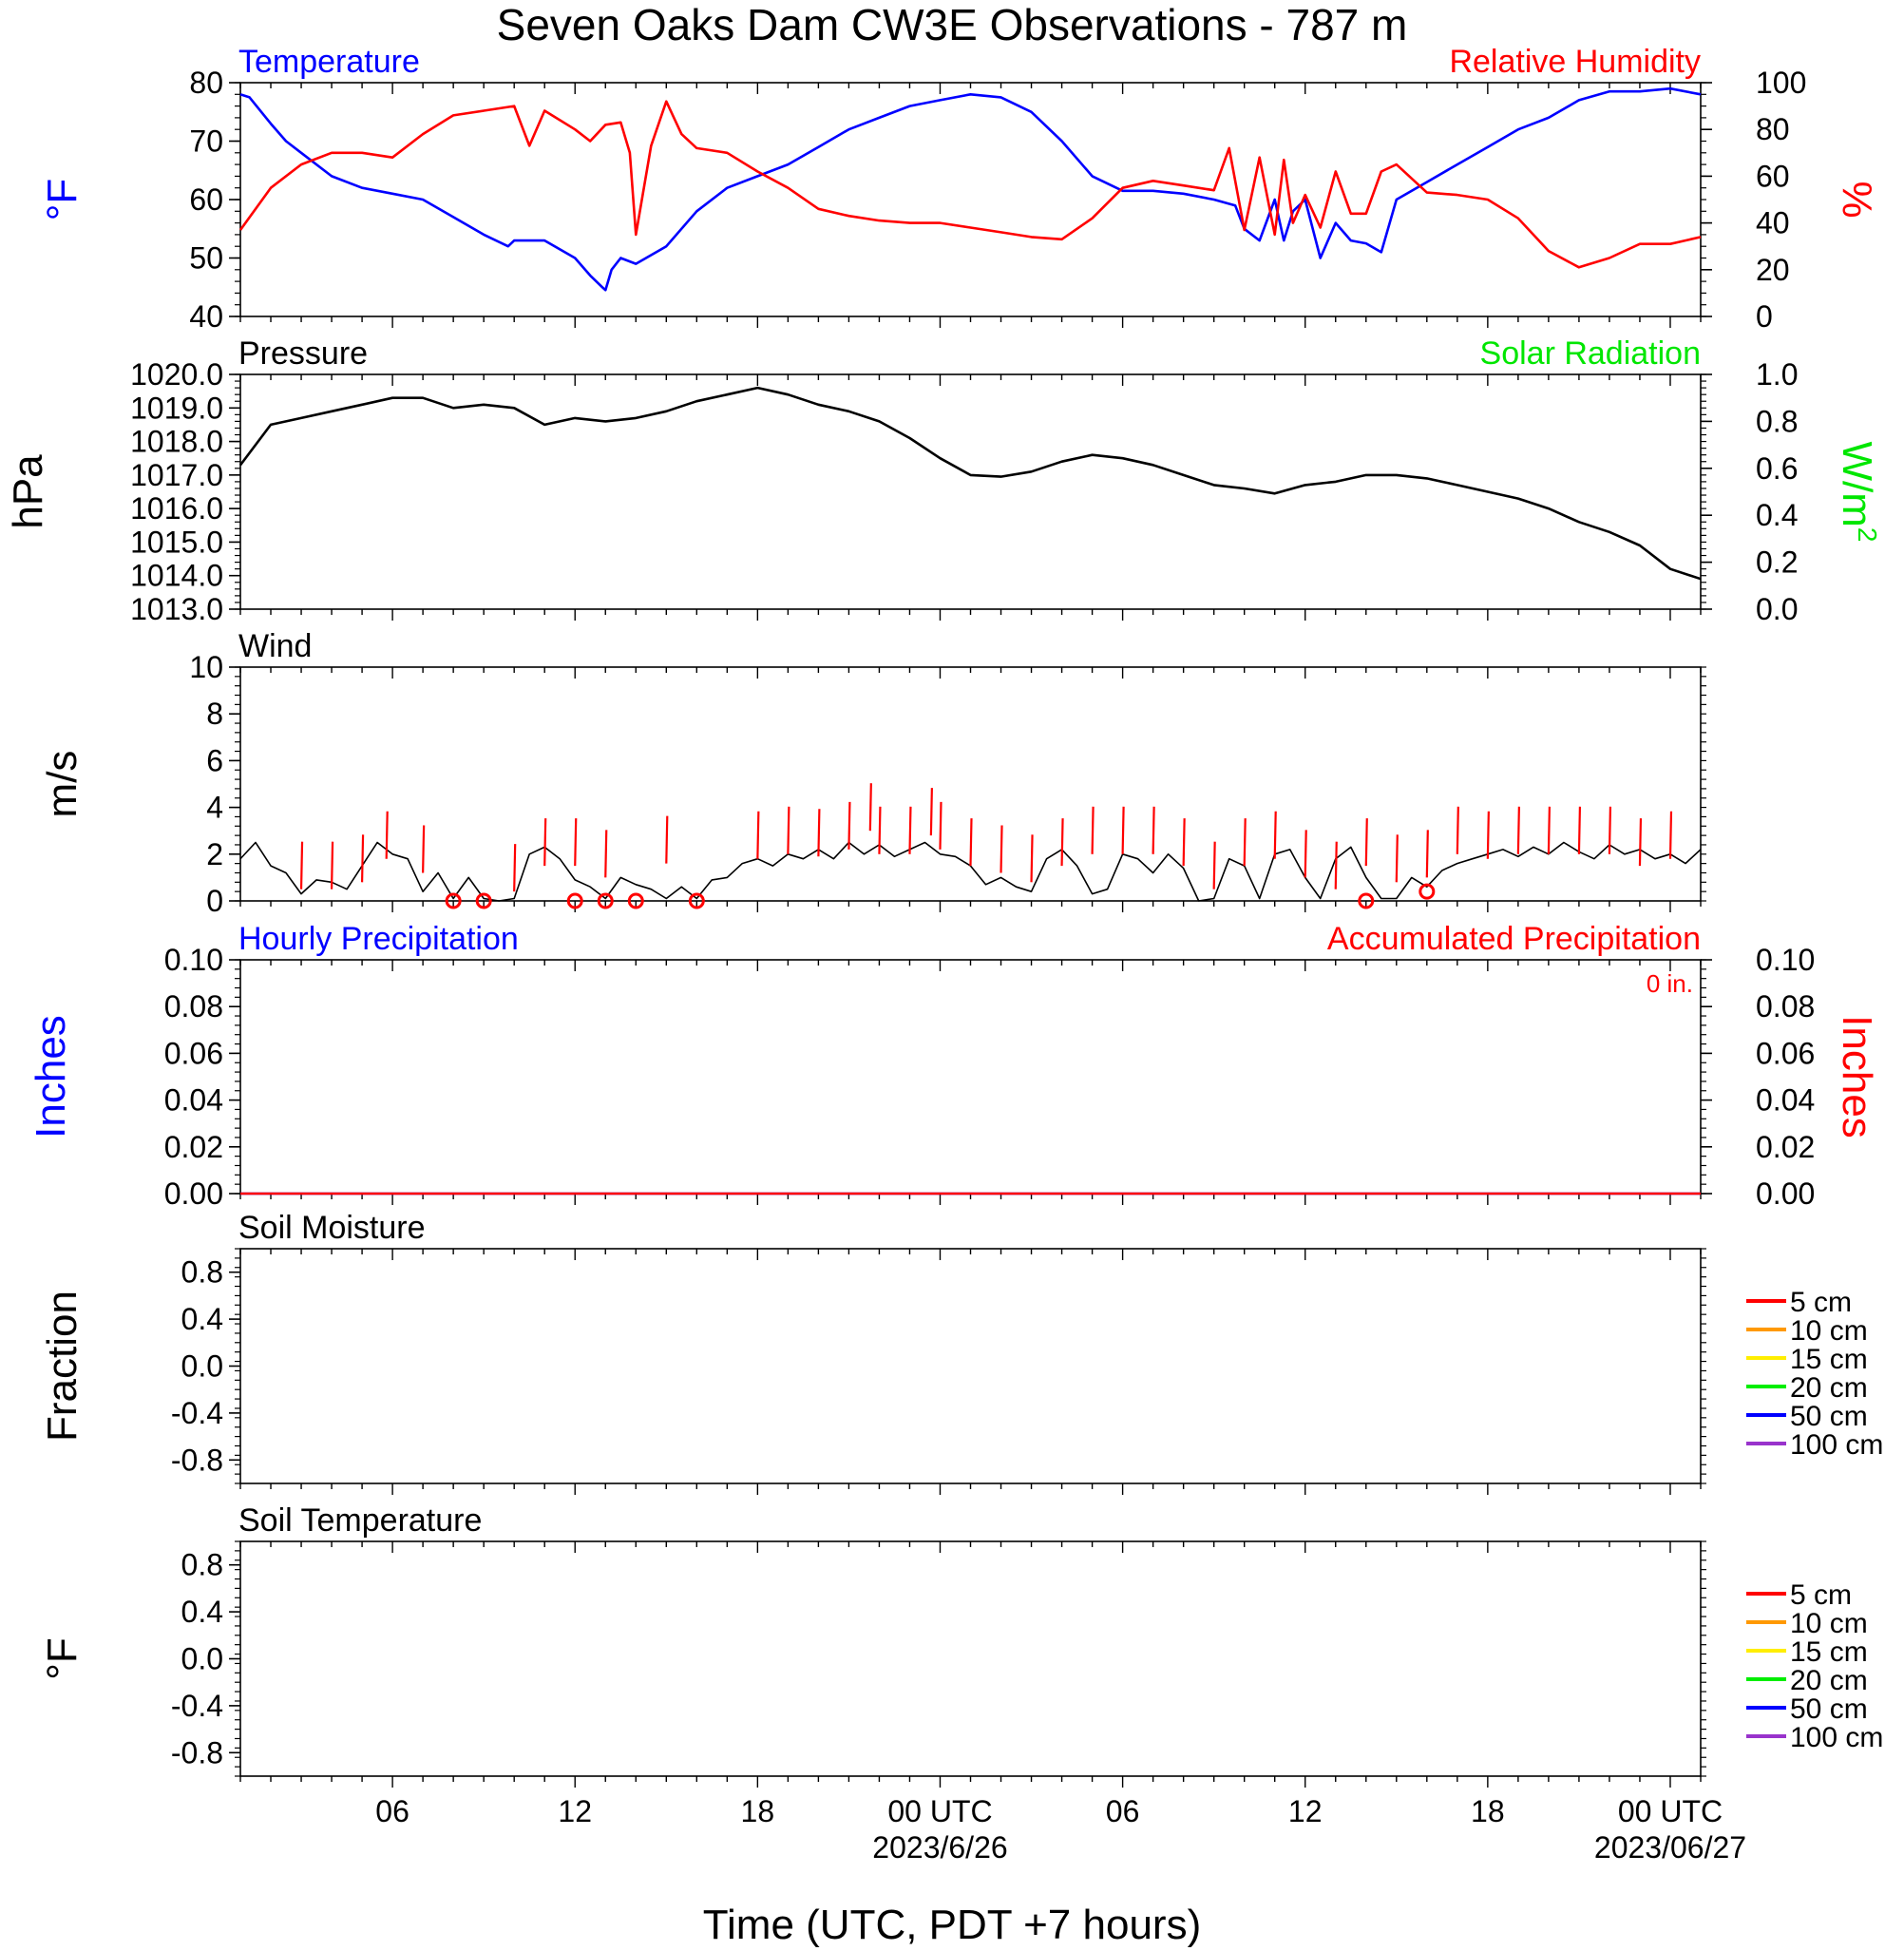  Describe the element at coordinates (1781, 83) in the screenshot. I see `y-tick-label: 100` at that location.